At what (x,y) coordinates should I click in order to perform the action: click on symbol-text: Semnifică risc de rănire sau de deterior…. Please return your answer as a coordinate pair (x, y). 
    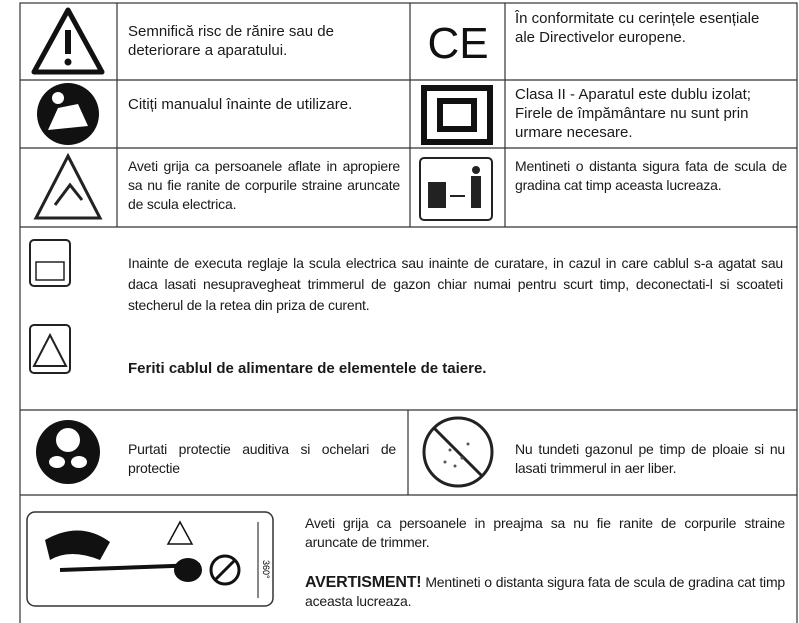
    Looking at the image, I should click on (231, 41).